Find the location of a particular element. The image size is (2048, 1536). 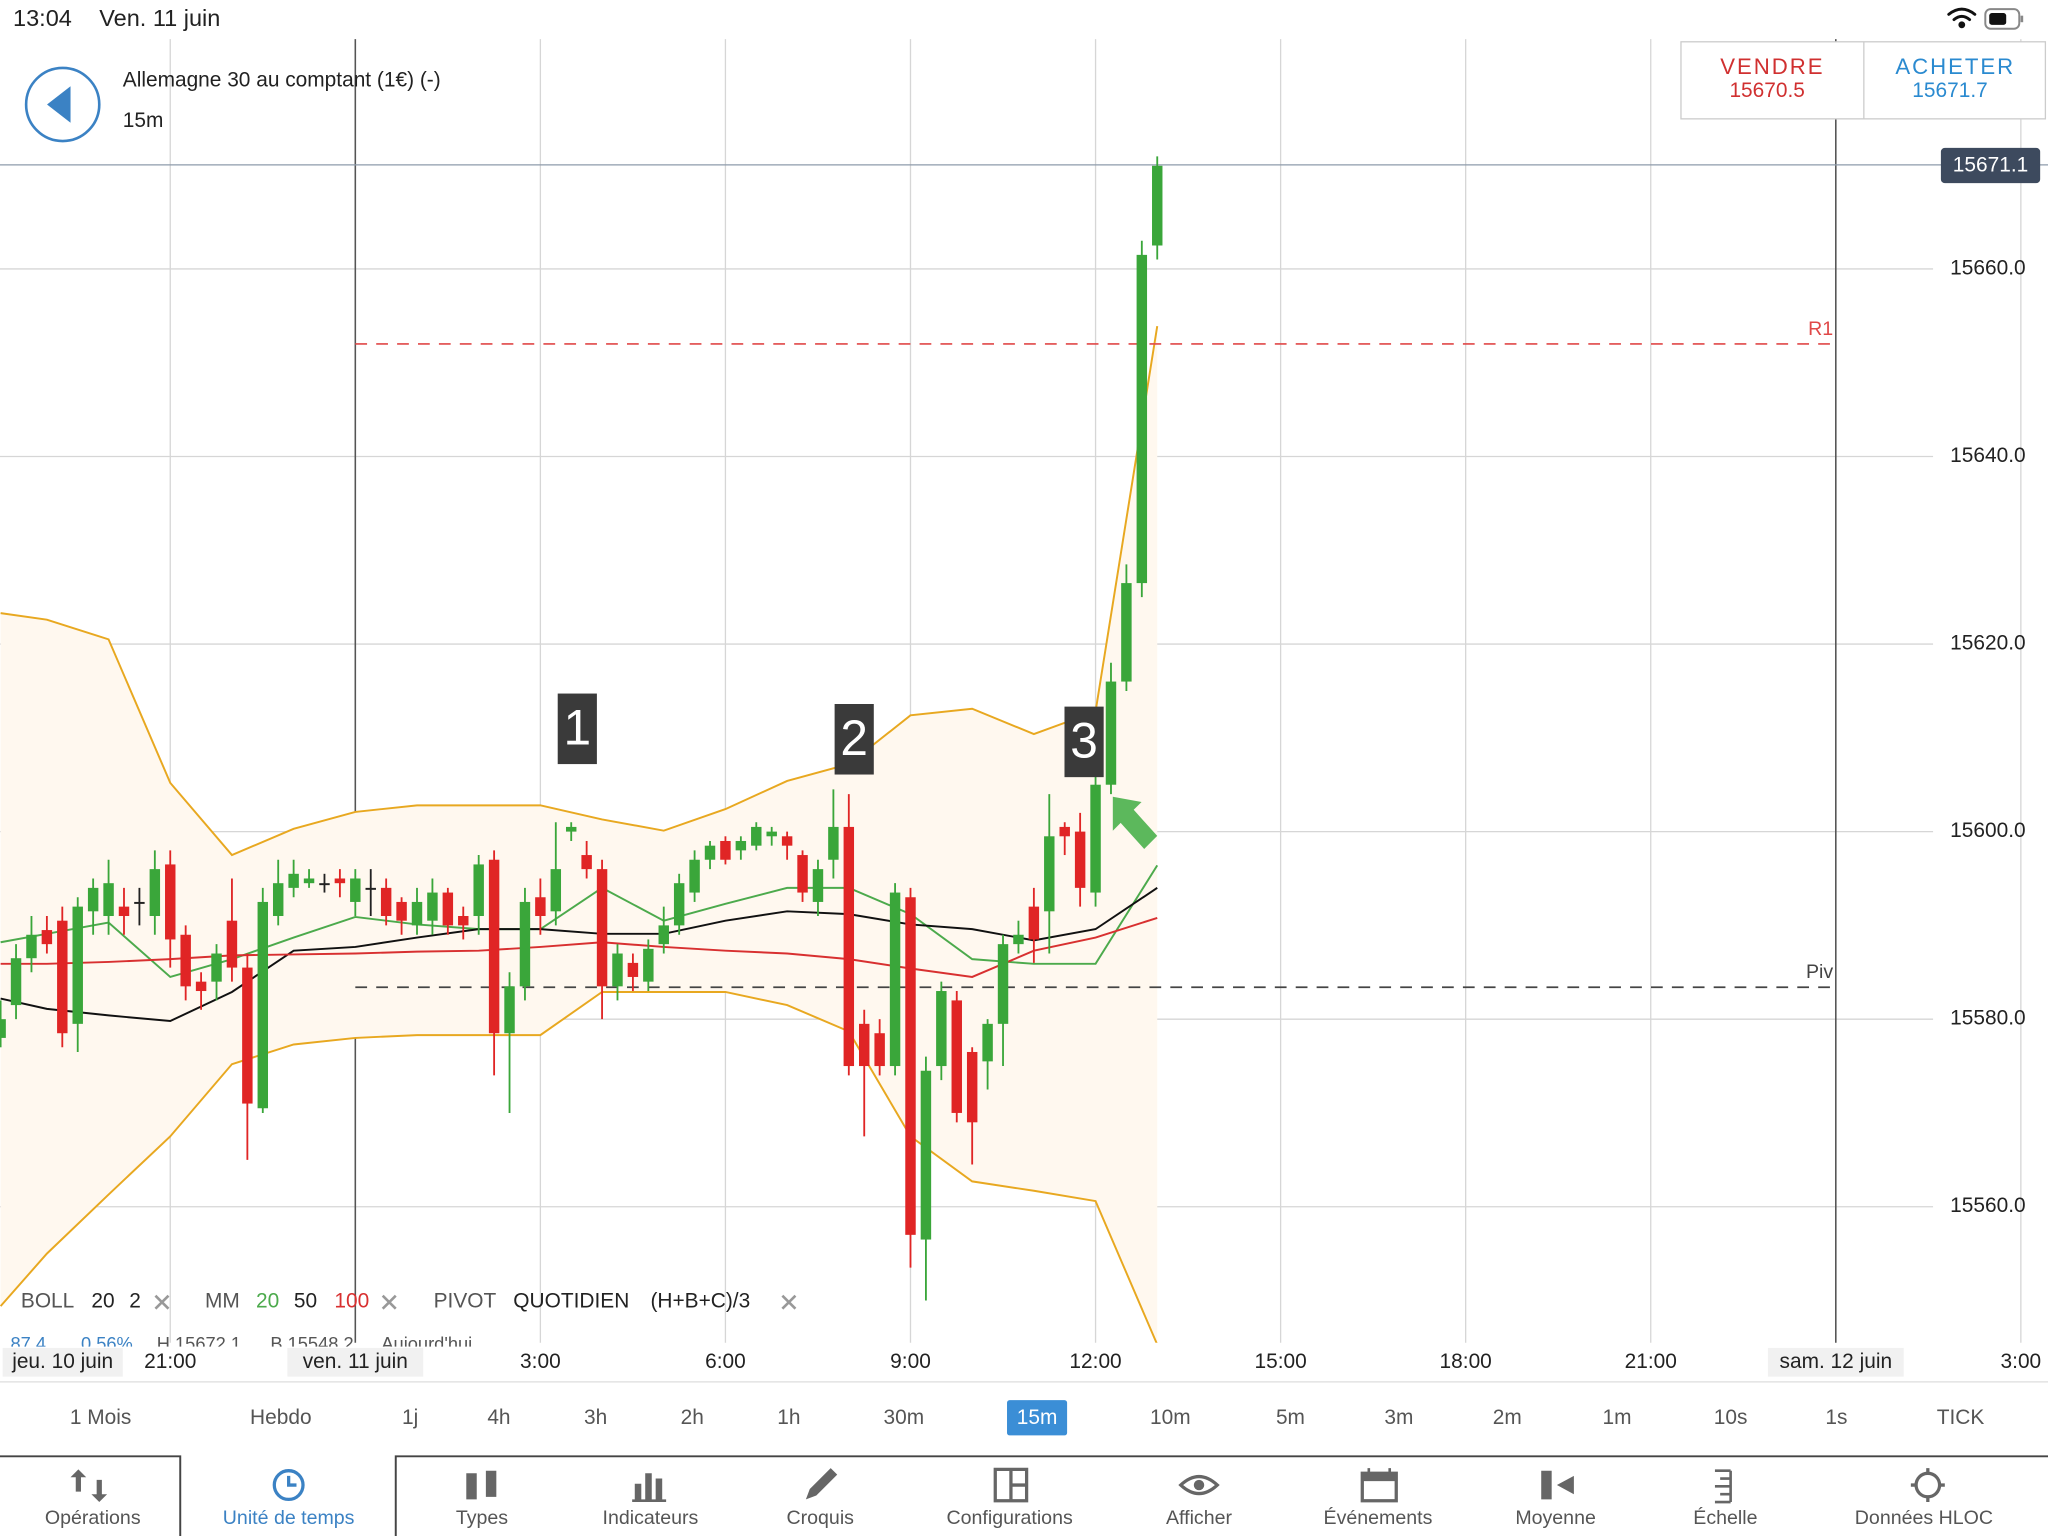

timeframe-option: 1 Mois is located at coordinates (100, 1417).